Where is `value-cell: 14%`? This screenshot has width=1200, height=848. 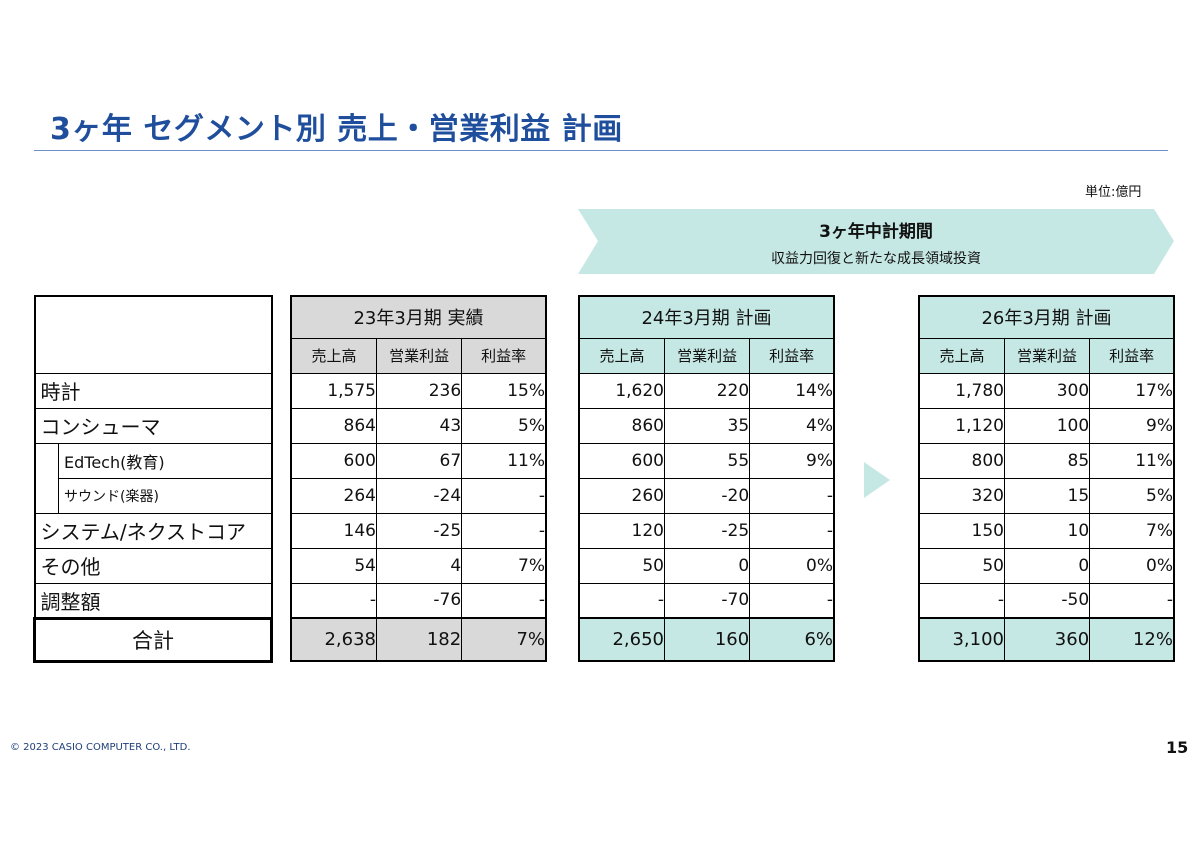
value-cell: 14% is located at coordinates (792, 390).